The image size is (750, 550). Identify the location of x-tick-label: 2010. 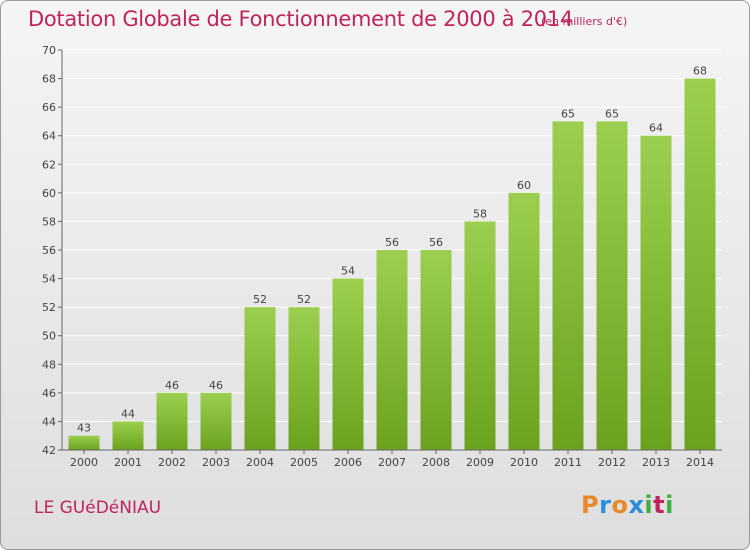
(524, 462).